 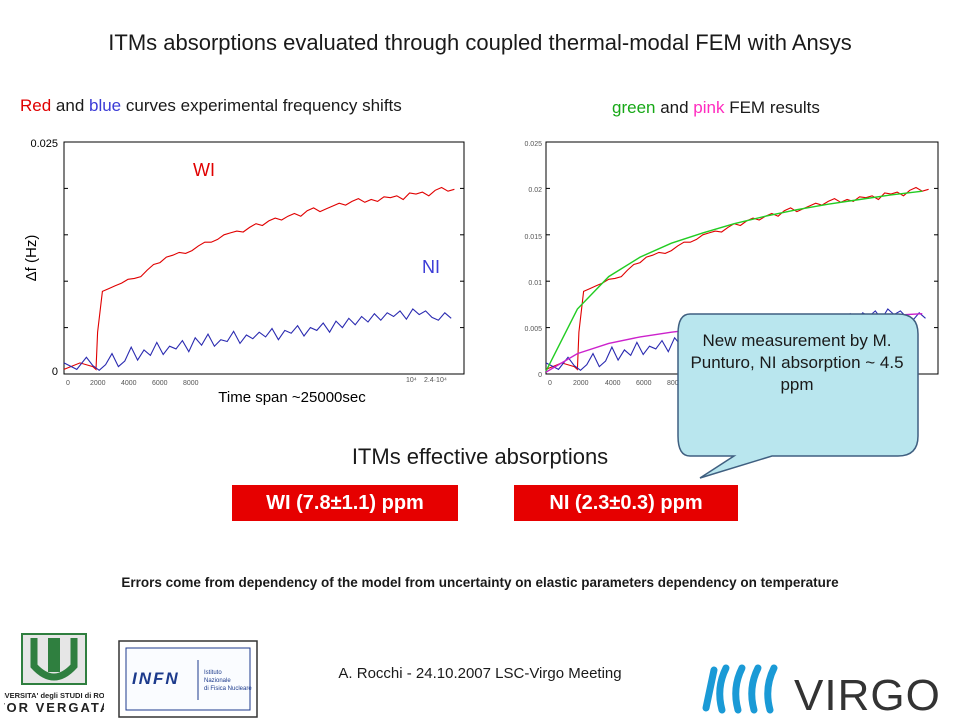 What do you see at coordinates (261, 105) in the screenshot?
I see `subtitle-rest: curves experimental frequency shifts` at bounding box center [261, 105].